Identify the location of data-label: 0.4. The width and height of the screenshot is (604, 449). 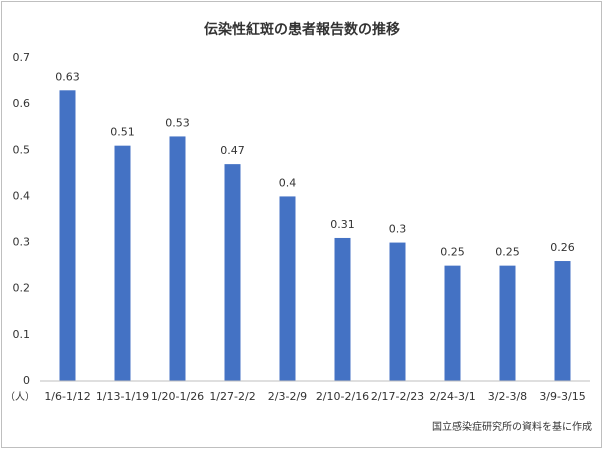
(288, 182).